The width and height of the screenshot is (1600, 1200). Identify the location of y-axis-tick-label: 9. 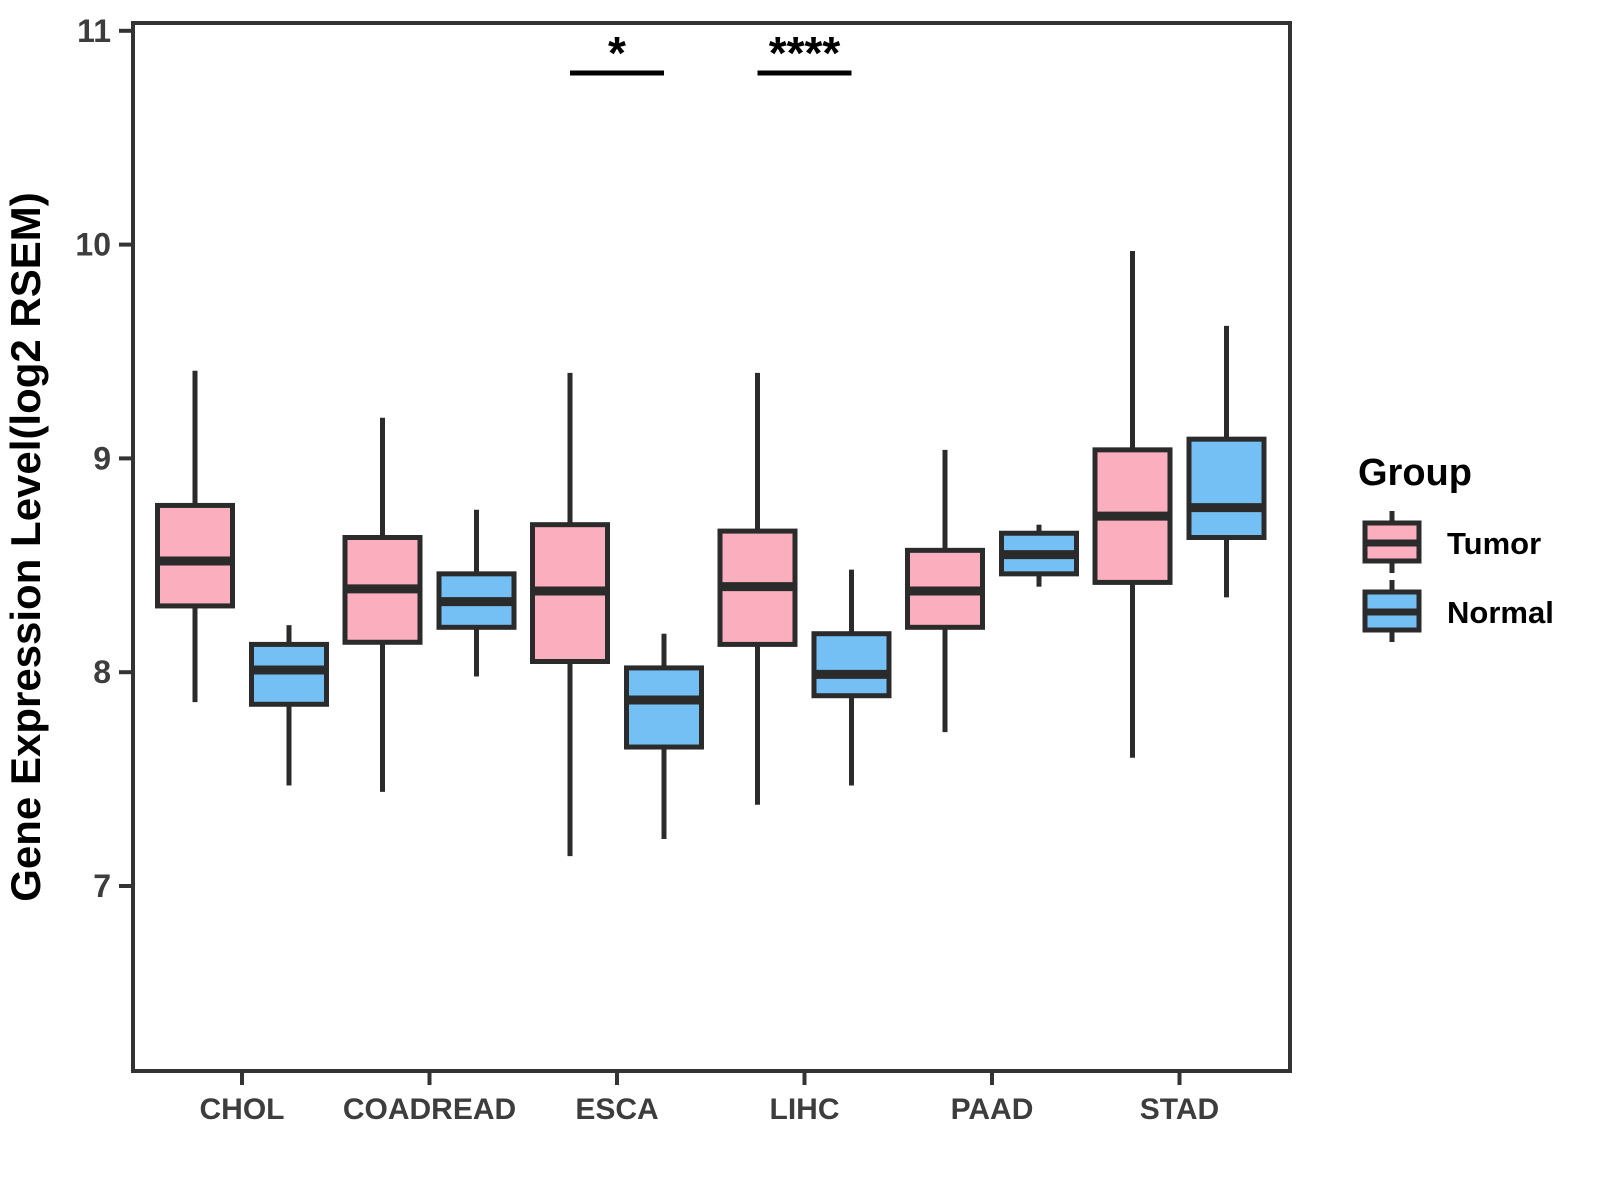
(102, 458).